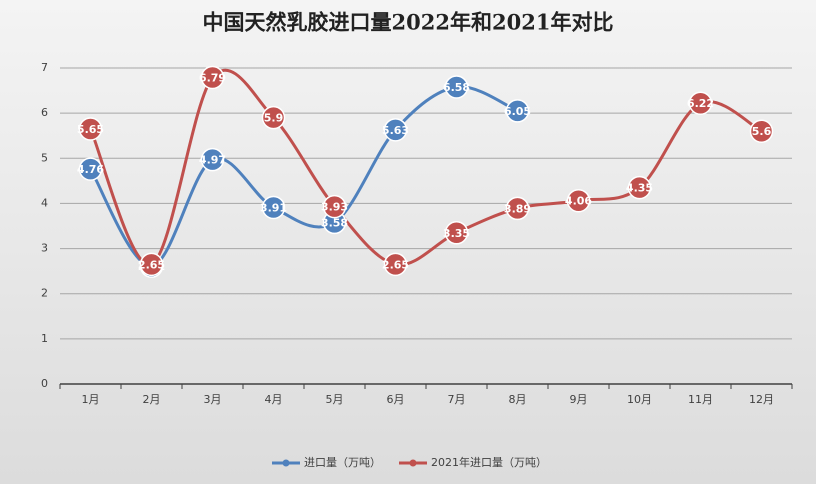 The width and height of the screenshot is (816, 484). What do you see at coordinates (44, 248) in the screenshot?
I see `y-tick-label: 3` at bounding box center [44, 248].